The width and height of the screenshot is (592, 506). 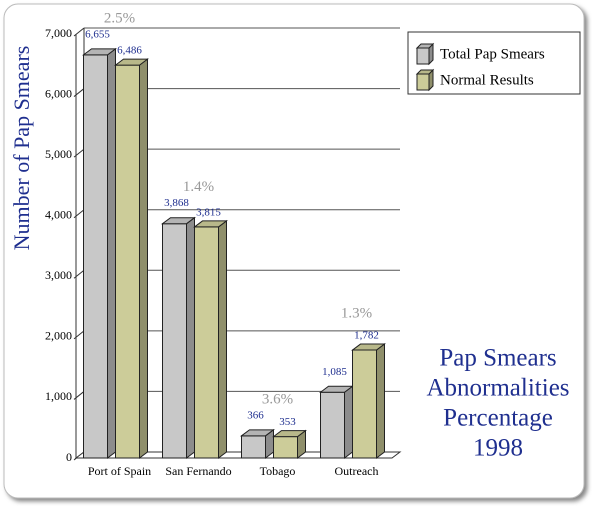 I want to click on chart-title: 1998, so click(x=498, y=448).